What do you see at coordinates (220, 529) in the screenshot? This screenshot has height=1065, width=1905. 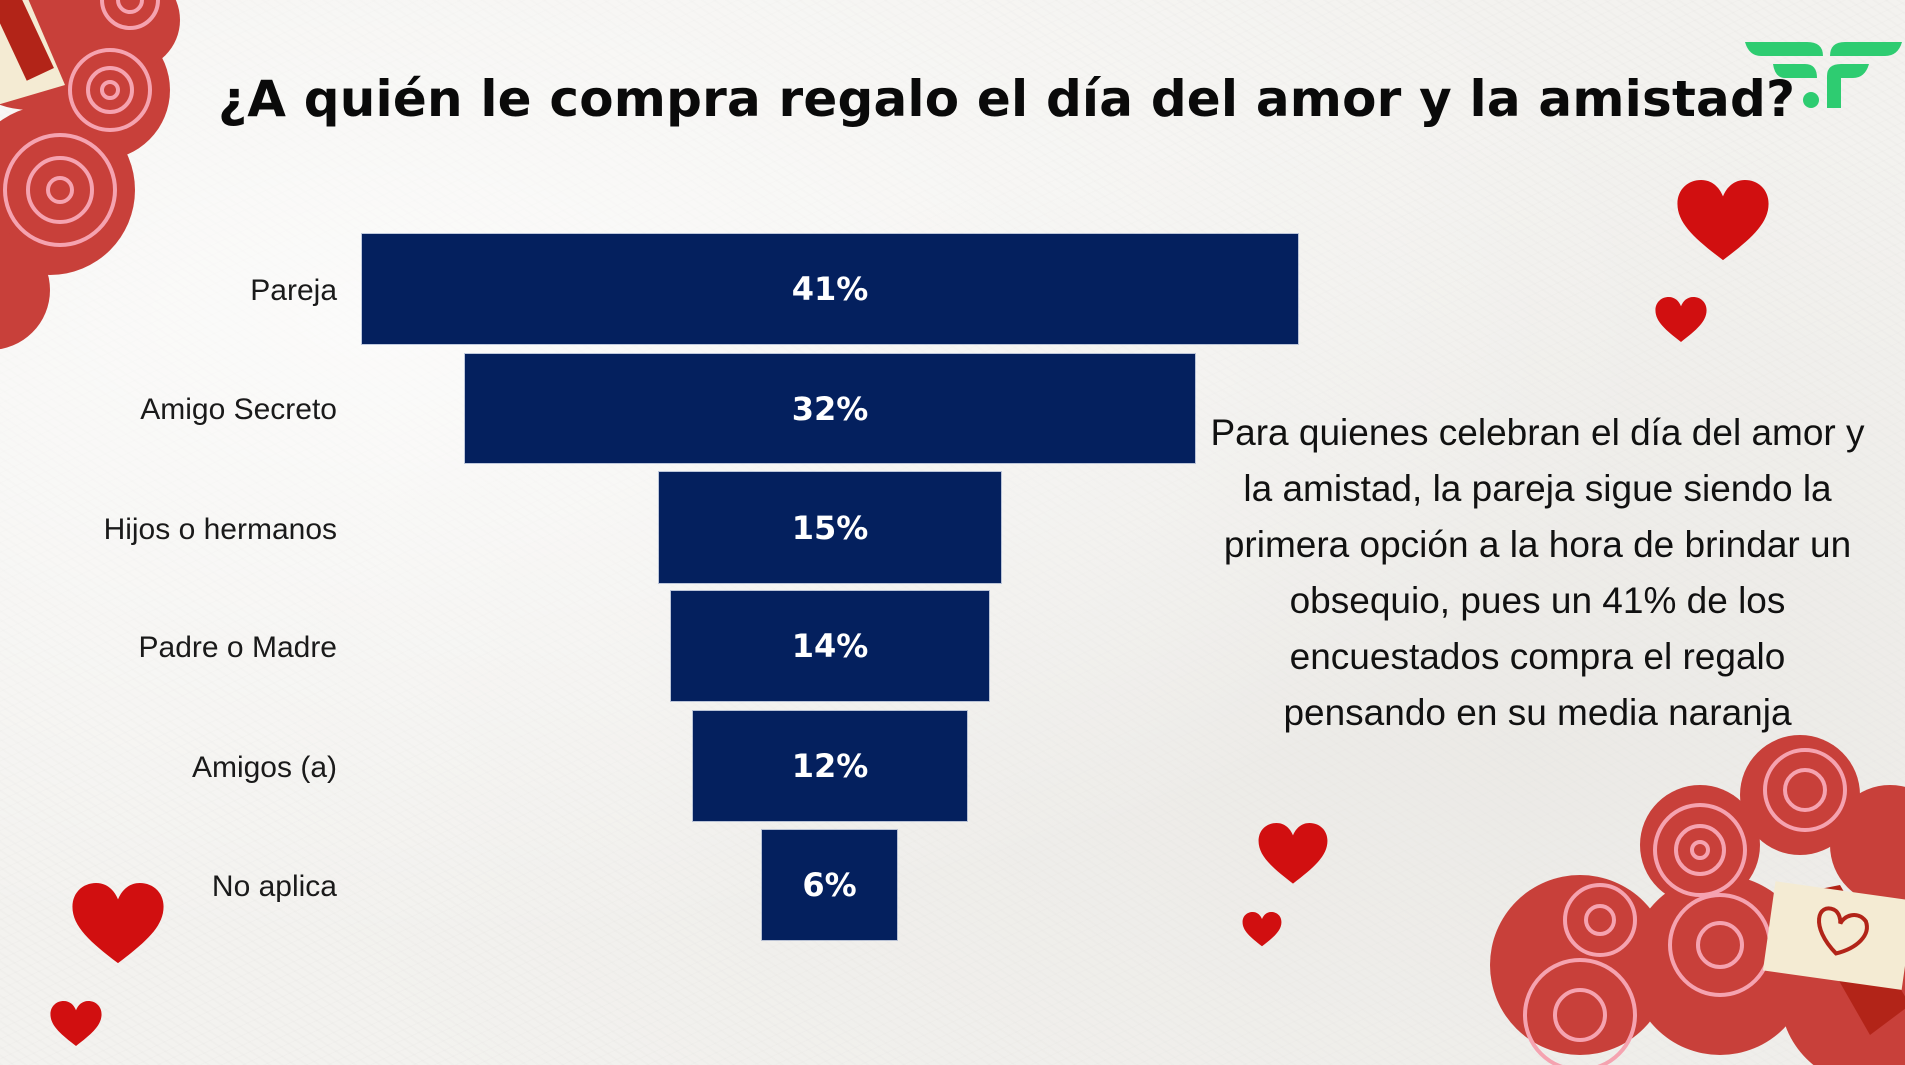 I see `category-label: Hijos o hermanos` at bounding box center [220, 529].